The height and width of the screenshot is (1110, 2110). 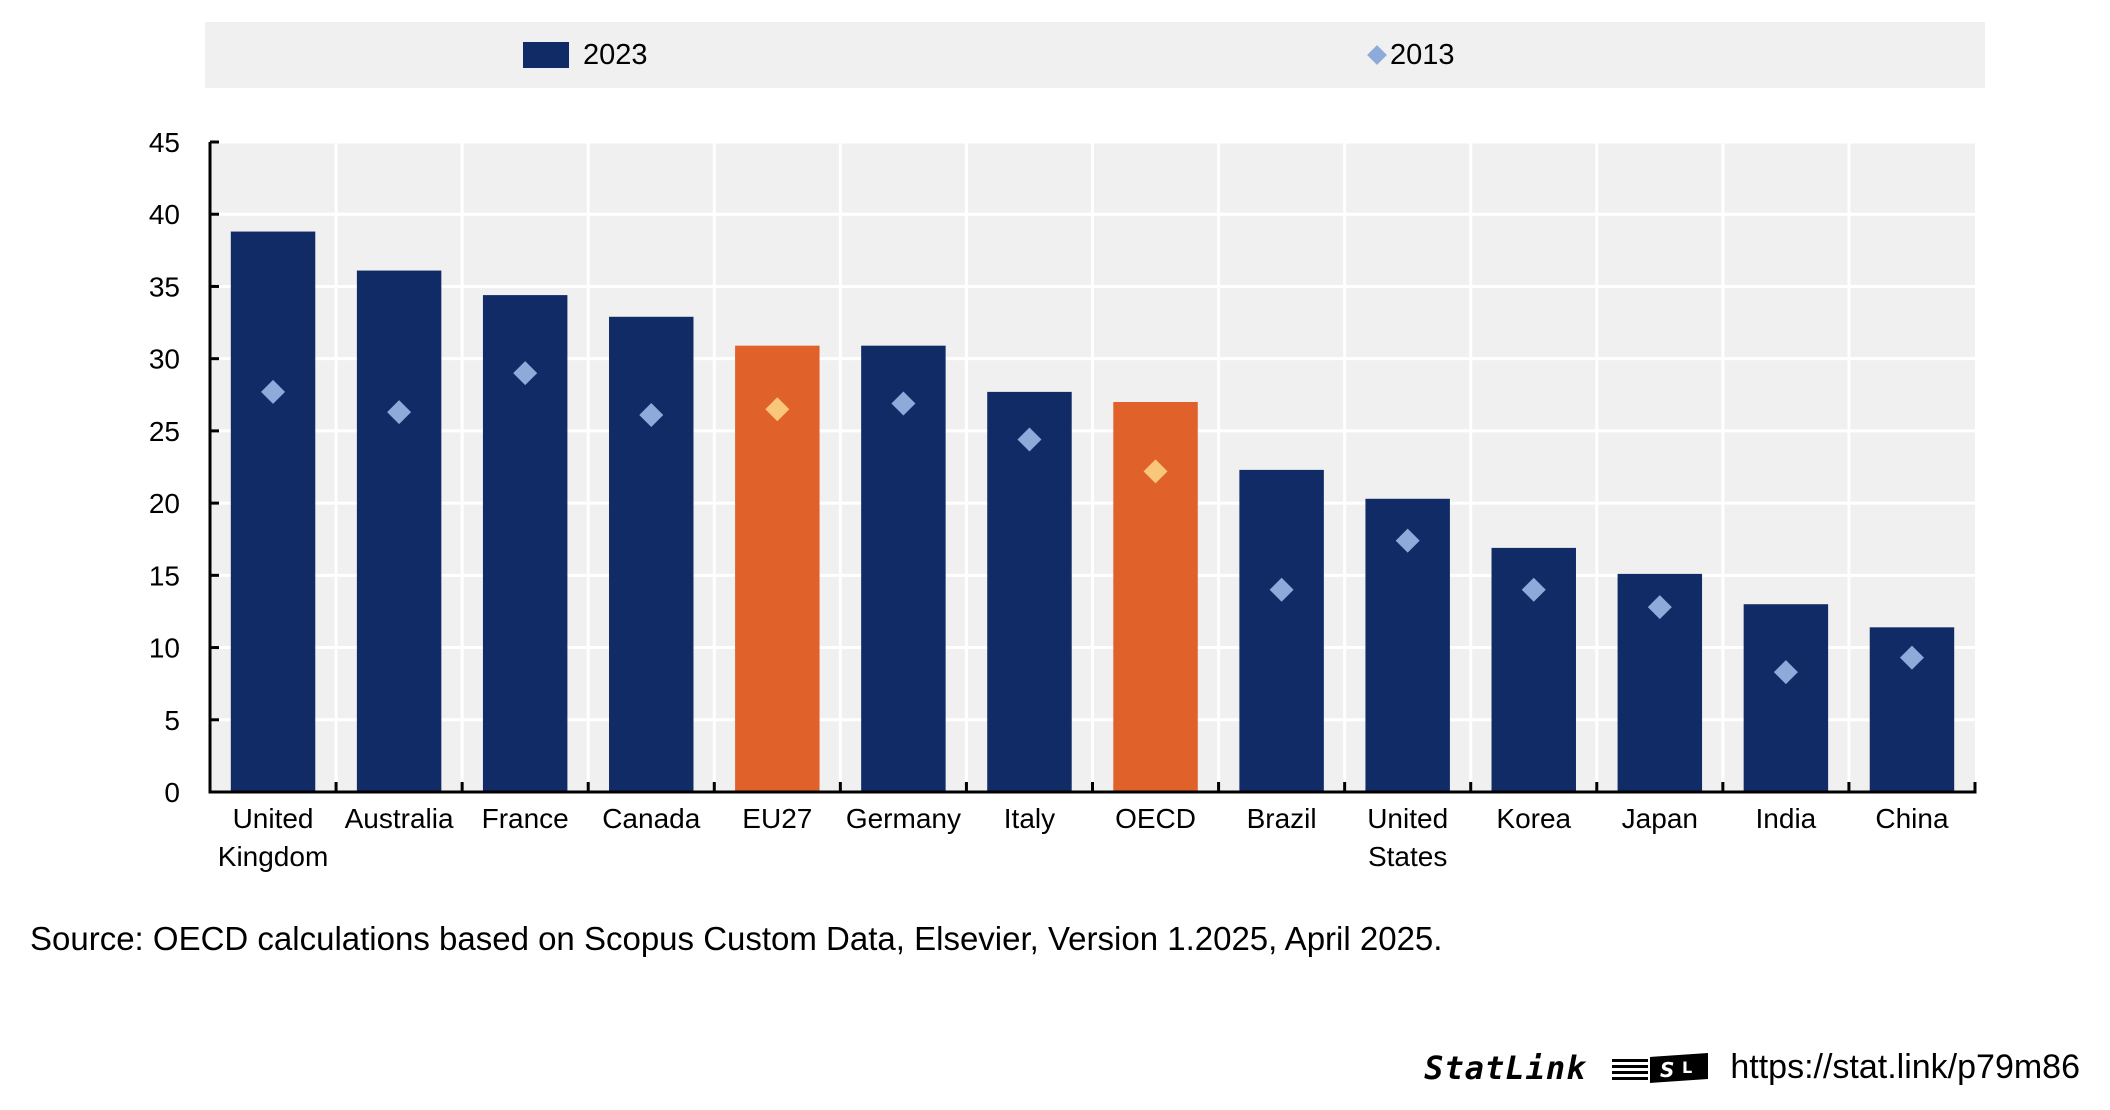 What do you see at coordinates (164, 359) in the screenshot?
I see `y-tick-label: 30` at bounding box center [164, 359].